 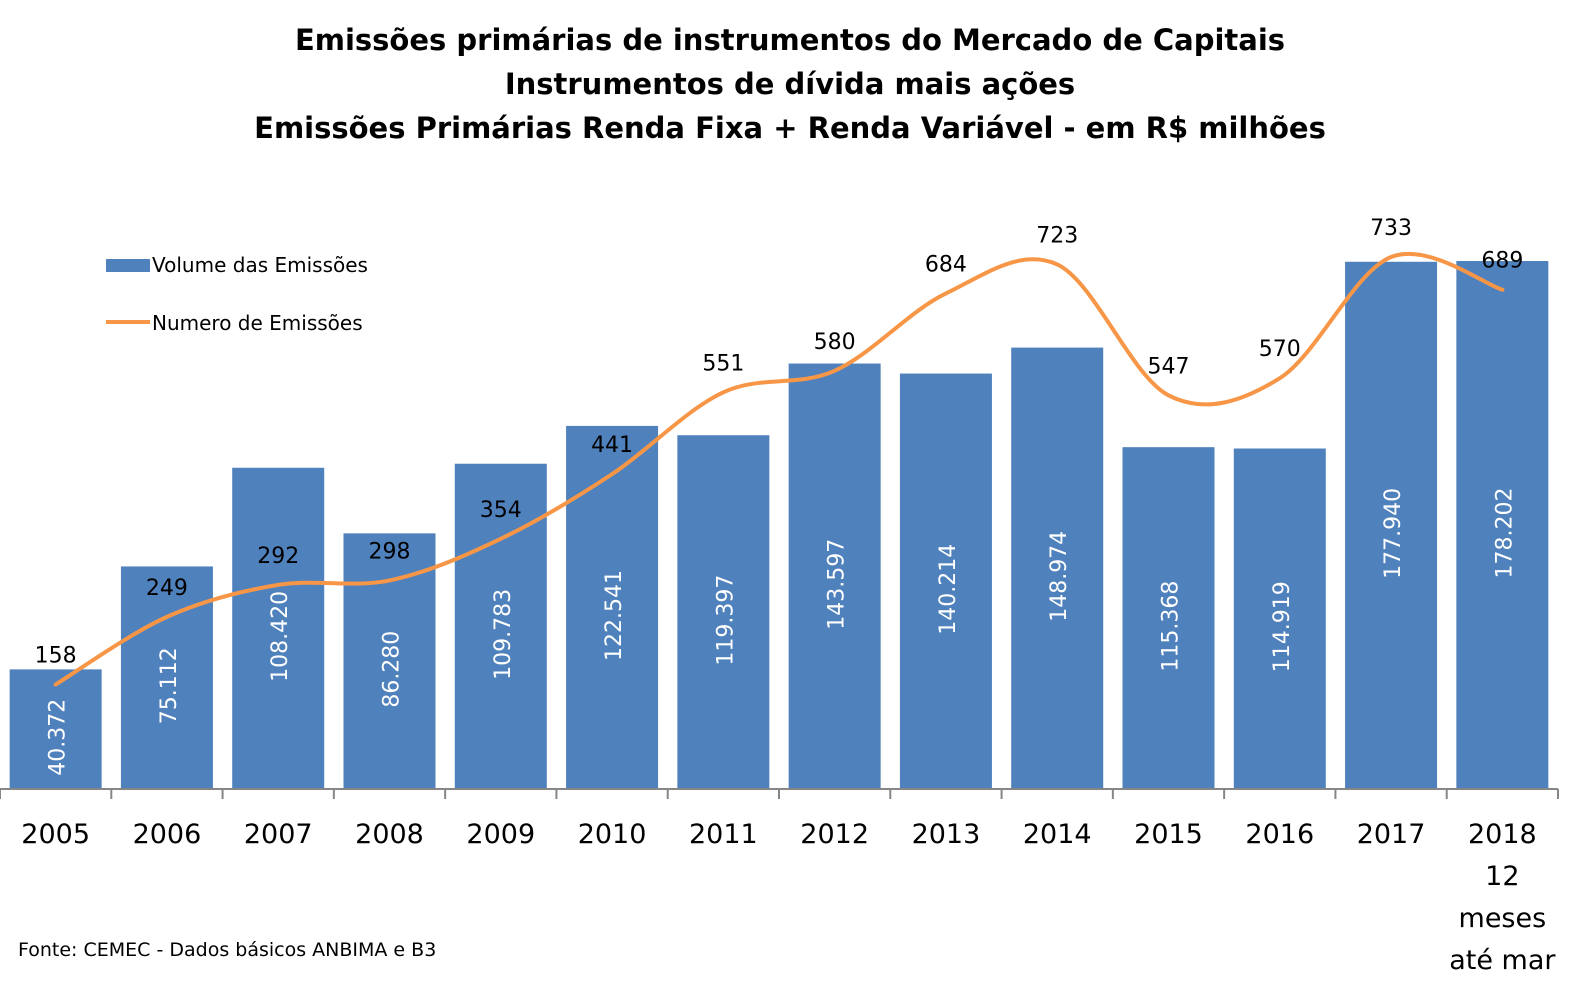 What do you see at coordinates (1059, 576) in the screenshot?
I see `bar-value-label: 148.974` at bounding box center [1059, 576].